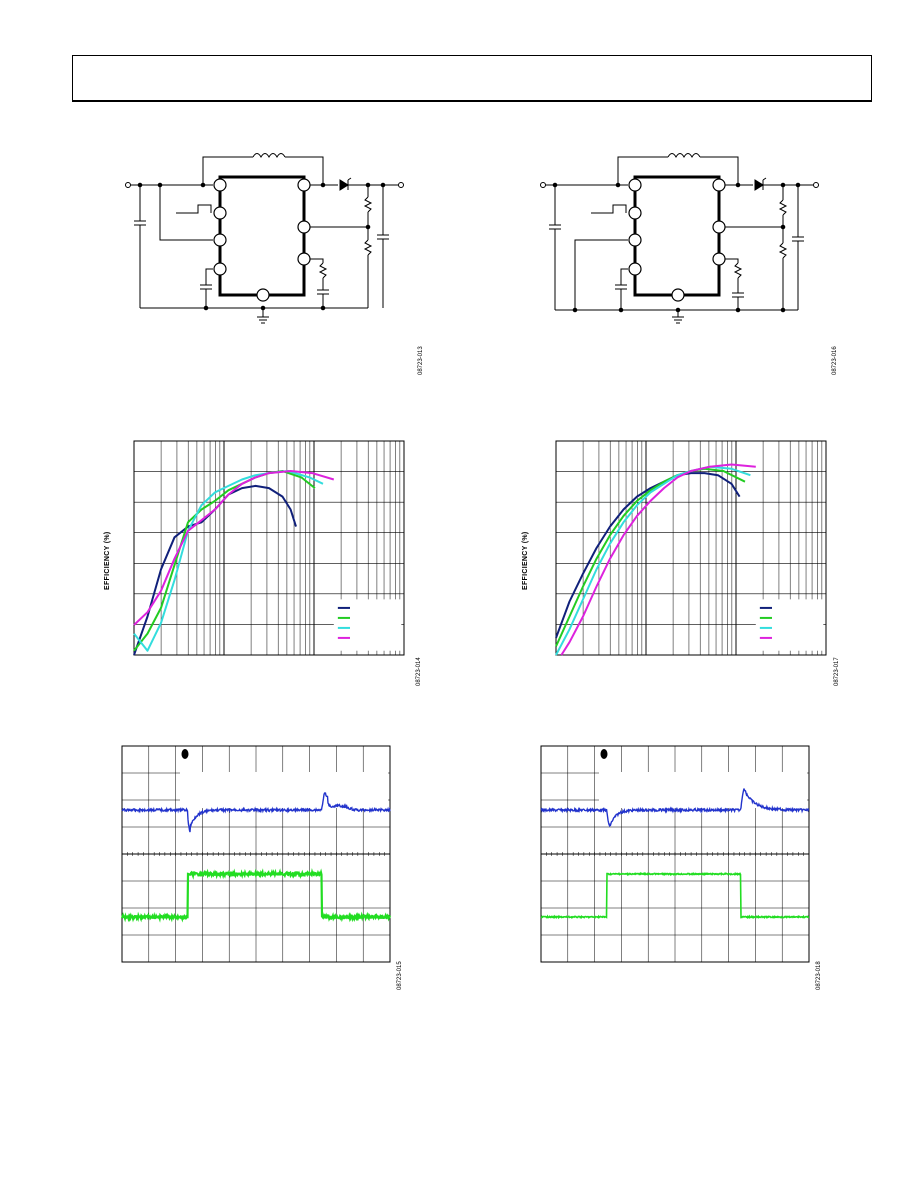 This screenshot has width=918, height=1188. What do you see at coordinates (604, 754) in the screenshot?
I see `scope-right-trigger-marker` at bounding box center [604, 754].